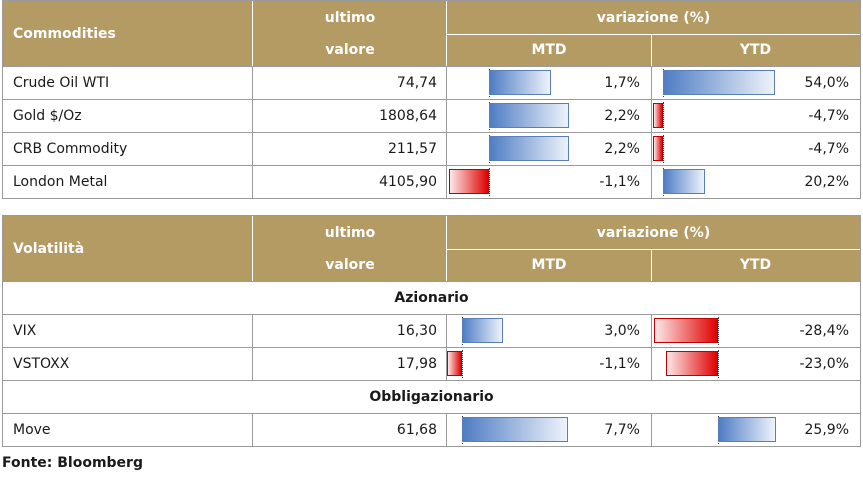  Describe the element at coordinates (412, 149) in the screenshot. I see `row-value: 211,57` at that location.